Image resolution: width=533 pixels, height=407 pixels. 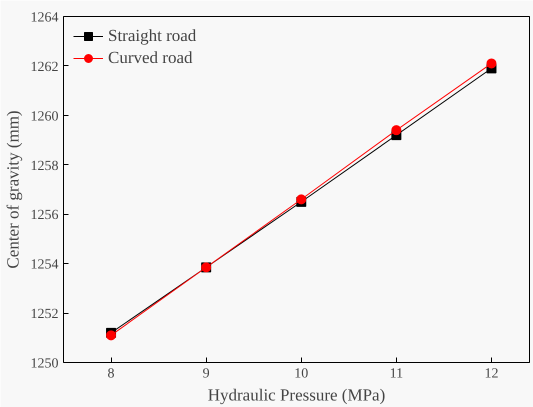 I want to click on y-tick-label: 1262, so click(x=44, y=67).